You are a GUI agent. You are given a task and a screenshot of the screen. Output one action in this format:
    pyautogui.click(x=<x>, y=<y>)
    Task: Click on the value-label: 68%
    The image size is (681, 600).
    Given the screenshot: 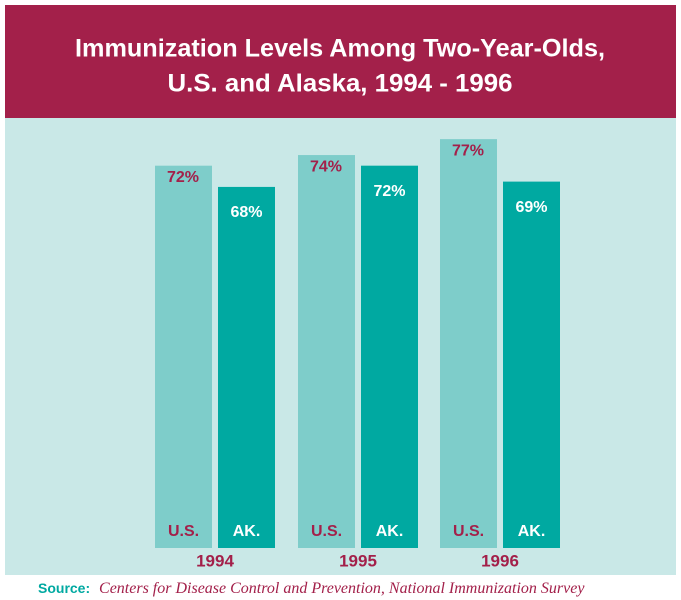 What is the action you would take?
    pyautogui.click(x=246, y=212)
    